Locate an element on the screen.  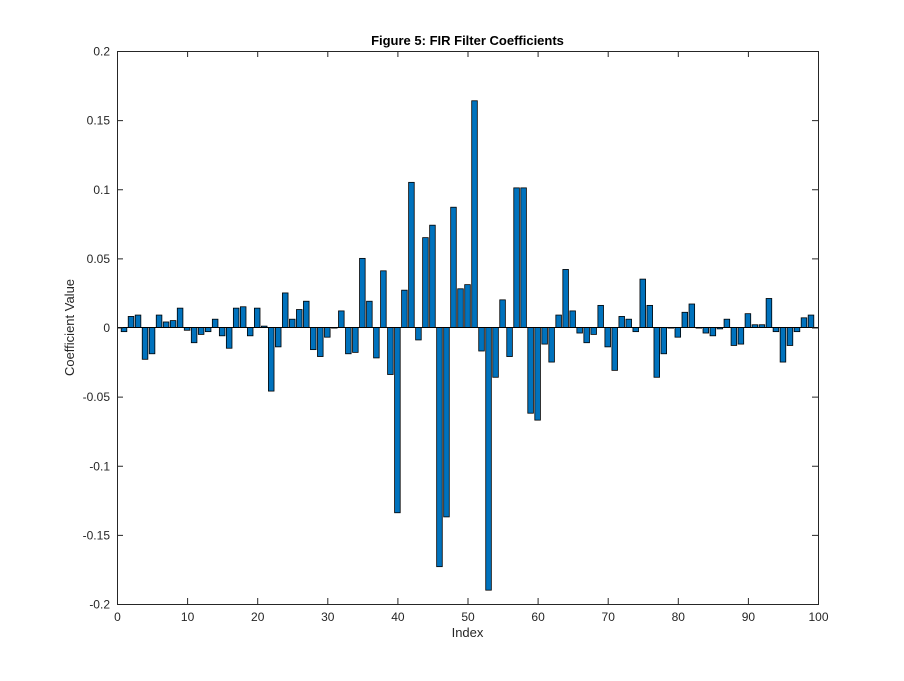
x-tick-label: 20 is located at coordinates (258, 617).